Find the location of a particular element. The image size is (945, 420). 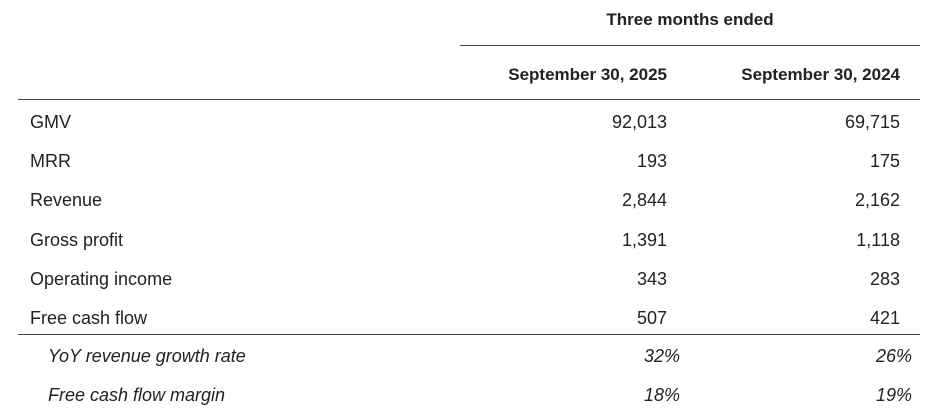

row-label: Operating income is located at coordinates (101, 278).